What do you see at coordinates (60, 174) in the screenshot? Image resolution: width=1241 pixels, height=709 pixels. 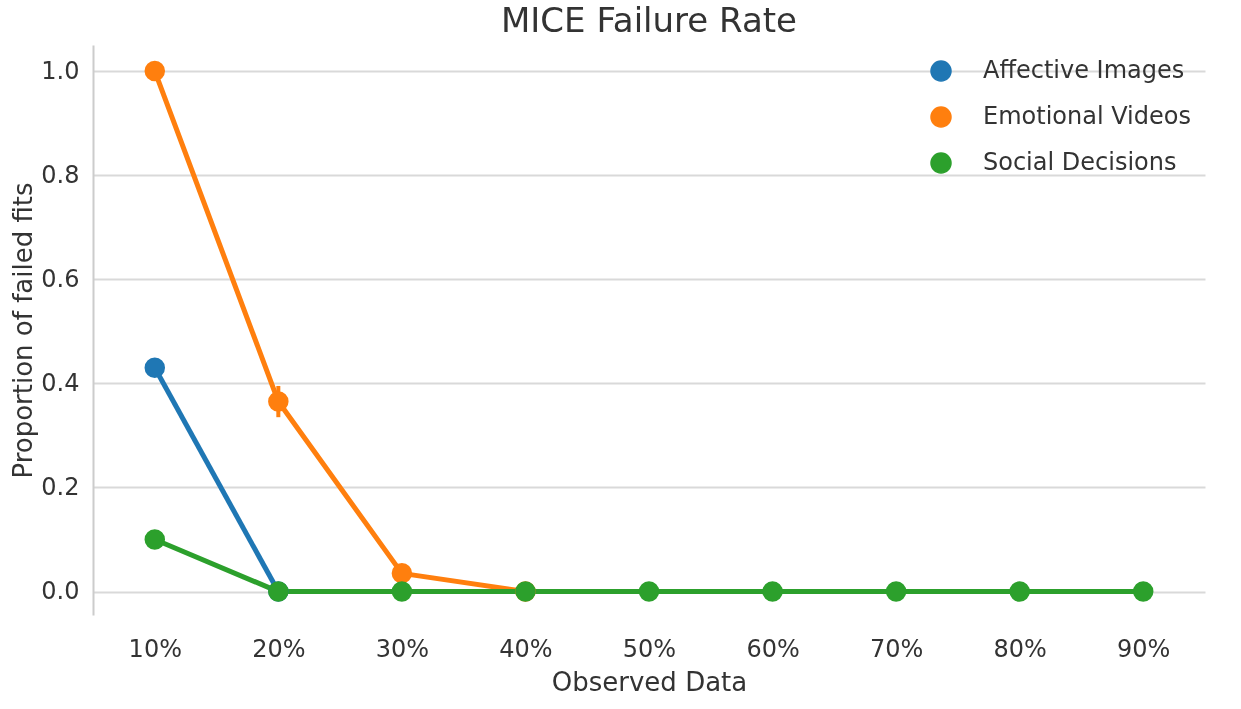 I see `y-tick-label: 0.8` at bounding box center [60, 174].